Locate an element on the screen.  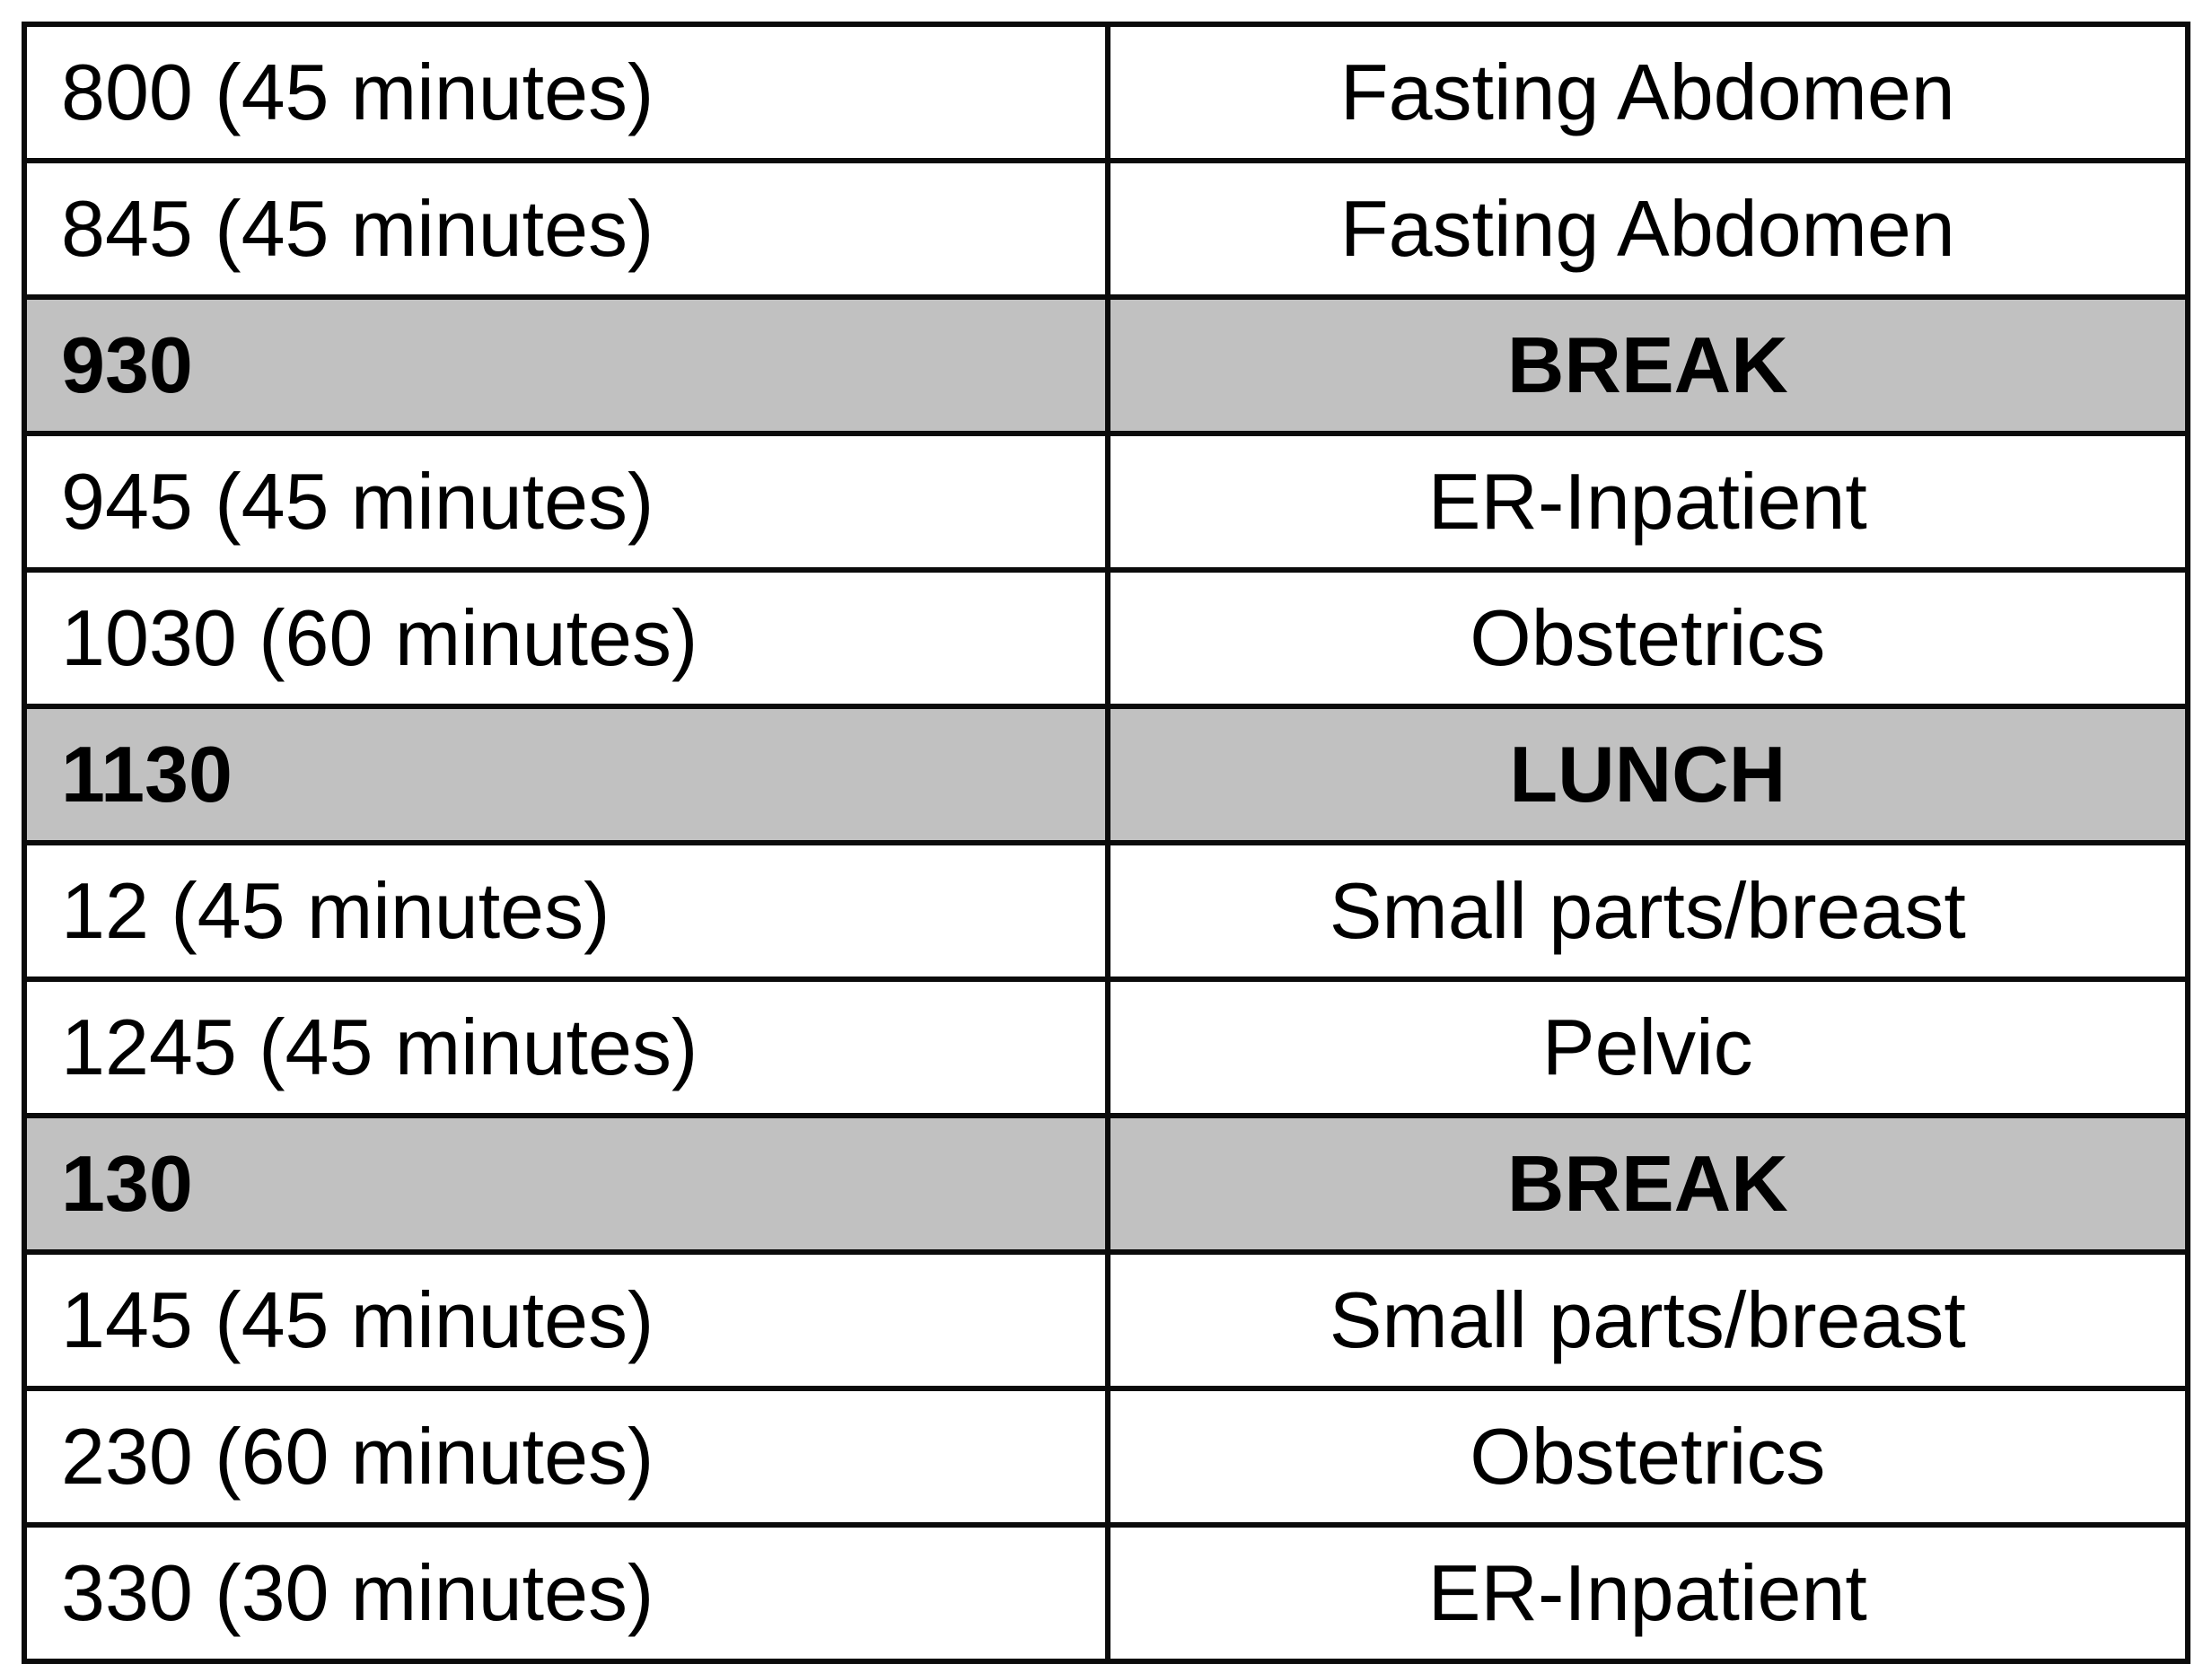
time-cell: 12 (45 minutes) is located at coordinates (566, 911).